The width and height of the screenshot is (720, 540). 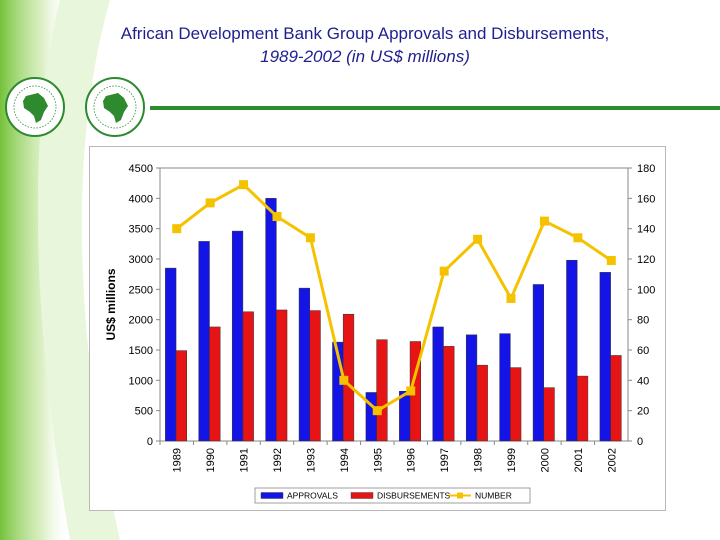 I want to click on number-legend-label: NUMBER, so click(x=493, y=496).